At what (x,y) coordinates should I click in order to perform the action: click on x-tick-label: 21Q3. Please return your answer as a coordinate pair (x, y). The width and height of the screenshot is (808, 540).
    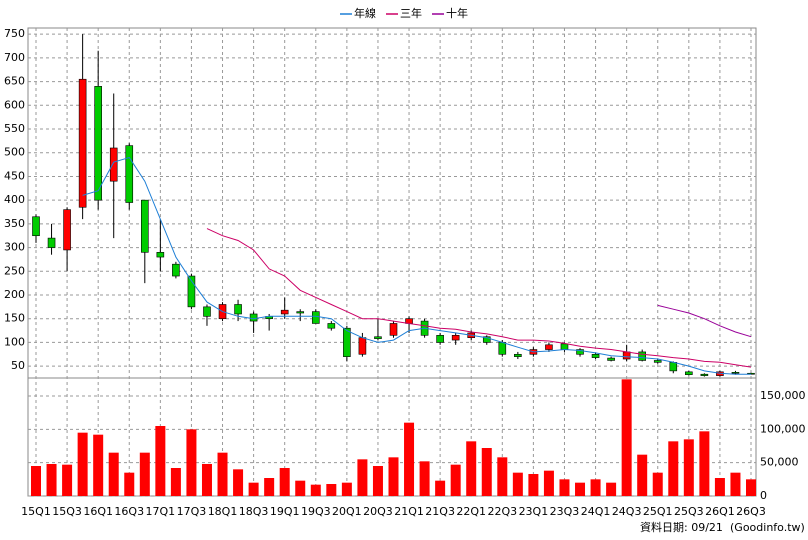
    Looking at the image, I should click on (440, 511).